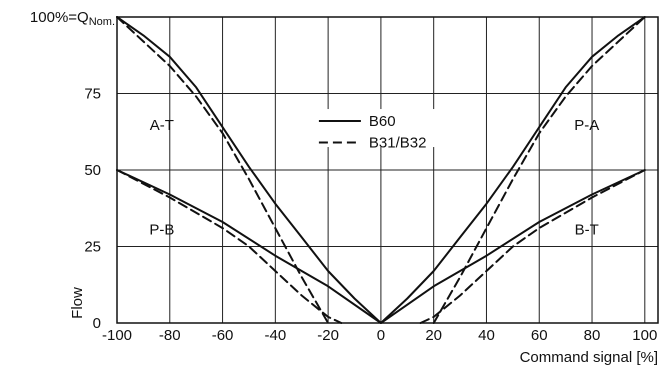 Image resolution: width=660 pixels, height=368 pixels. I want to click on y-top-label-prefix: 100%=Q, so click(59, 17).